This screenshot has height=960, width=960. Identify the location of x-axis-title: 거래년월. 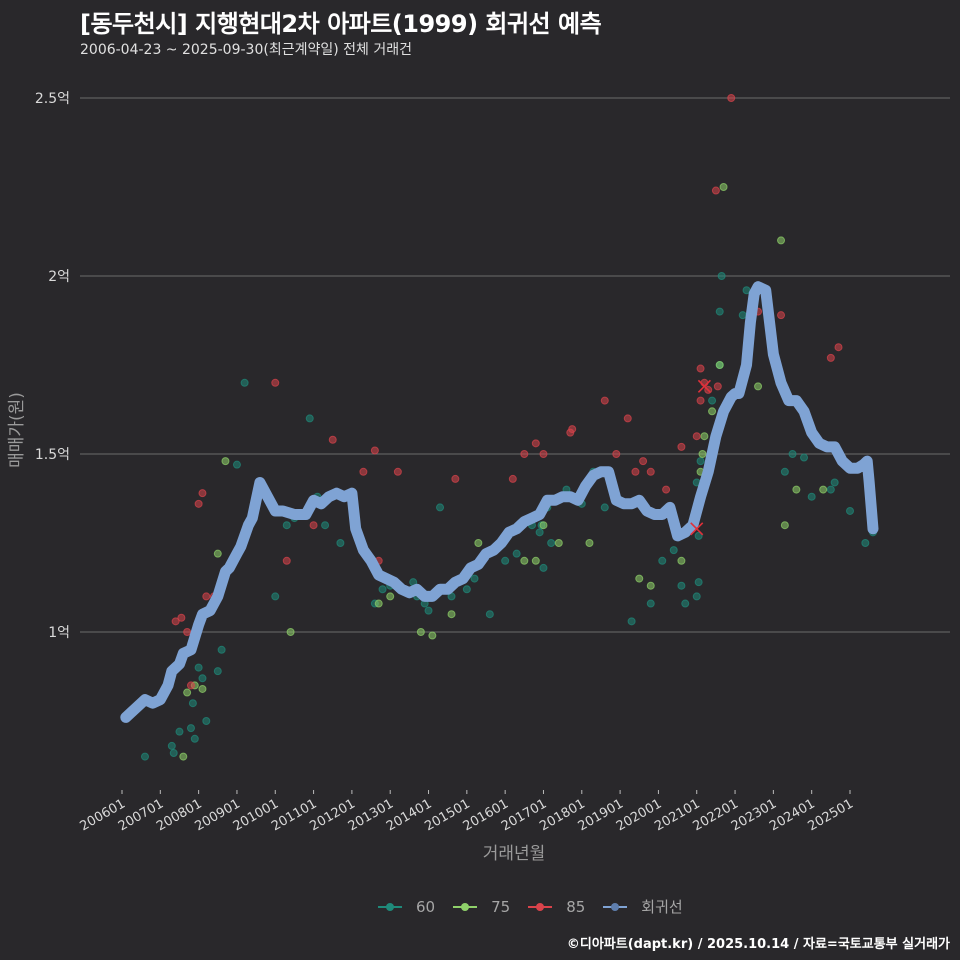
(514, 854).